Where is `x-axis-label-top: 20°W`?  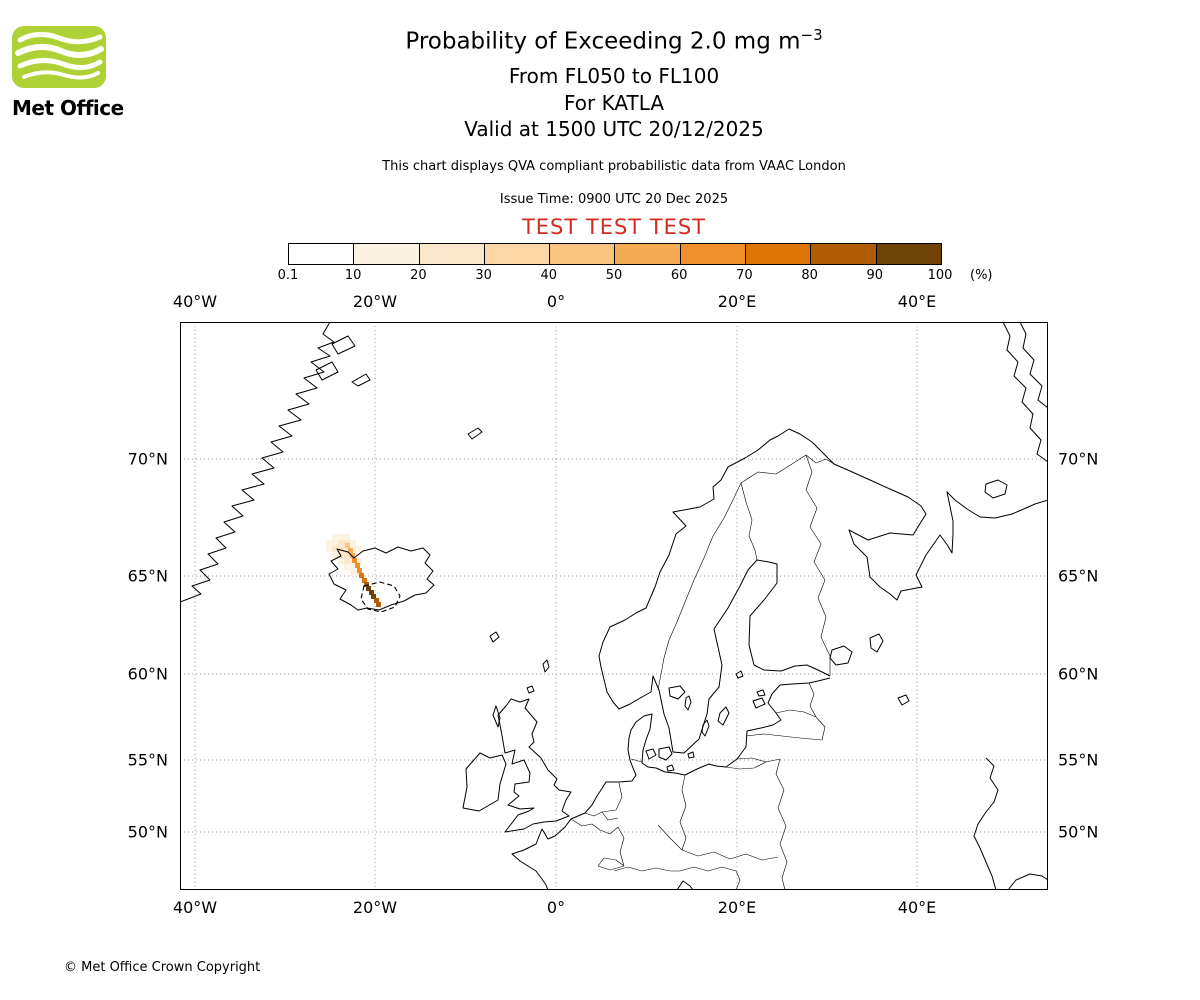 x-axis-label-top: 20°W is located at coordinates (375, 301).